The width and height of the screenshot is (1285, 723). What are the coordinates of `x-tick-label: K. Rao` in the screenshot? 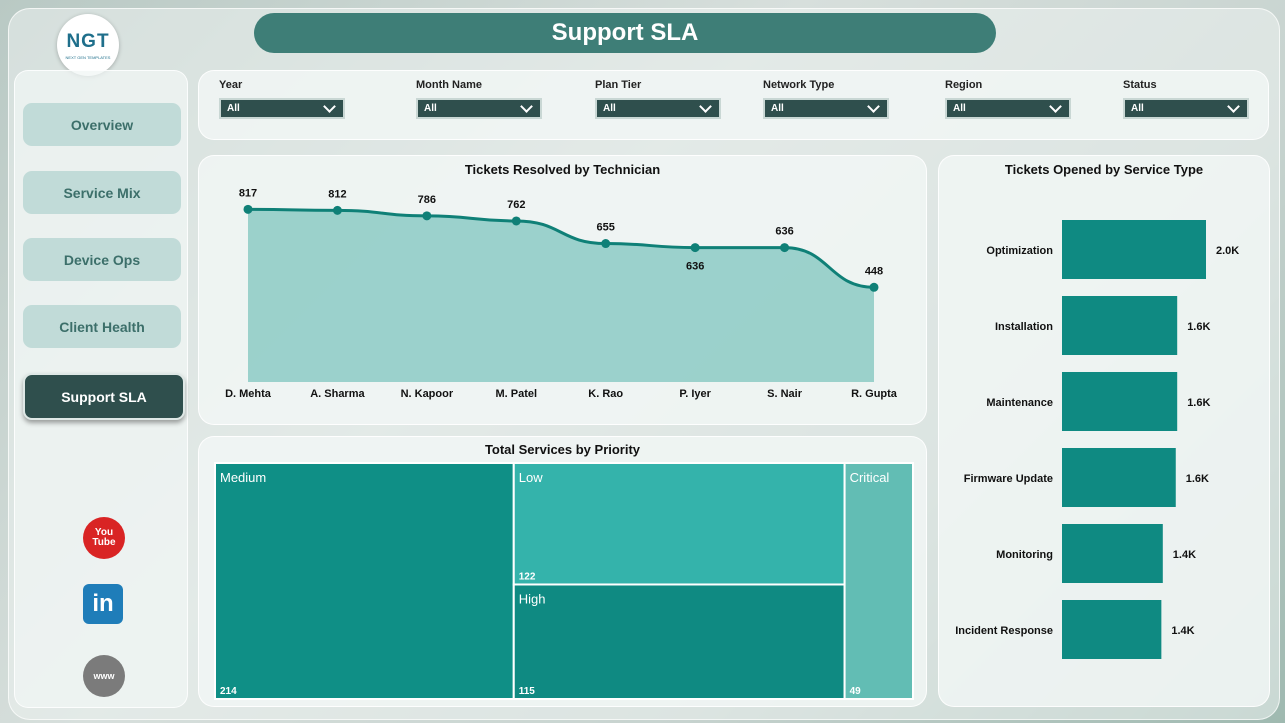 It's located at (605, 394).